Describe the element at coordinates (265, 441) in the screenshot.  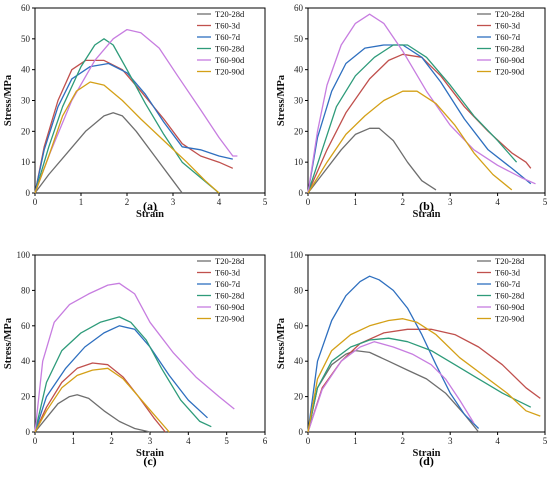
I see `x-tick-label: 6` at that location.